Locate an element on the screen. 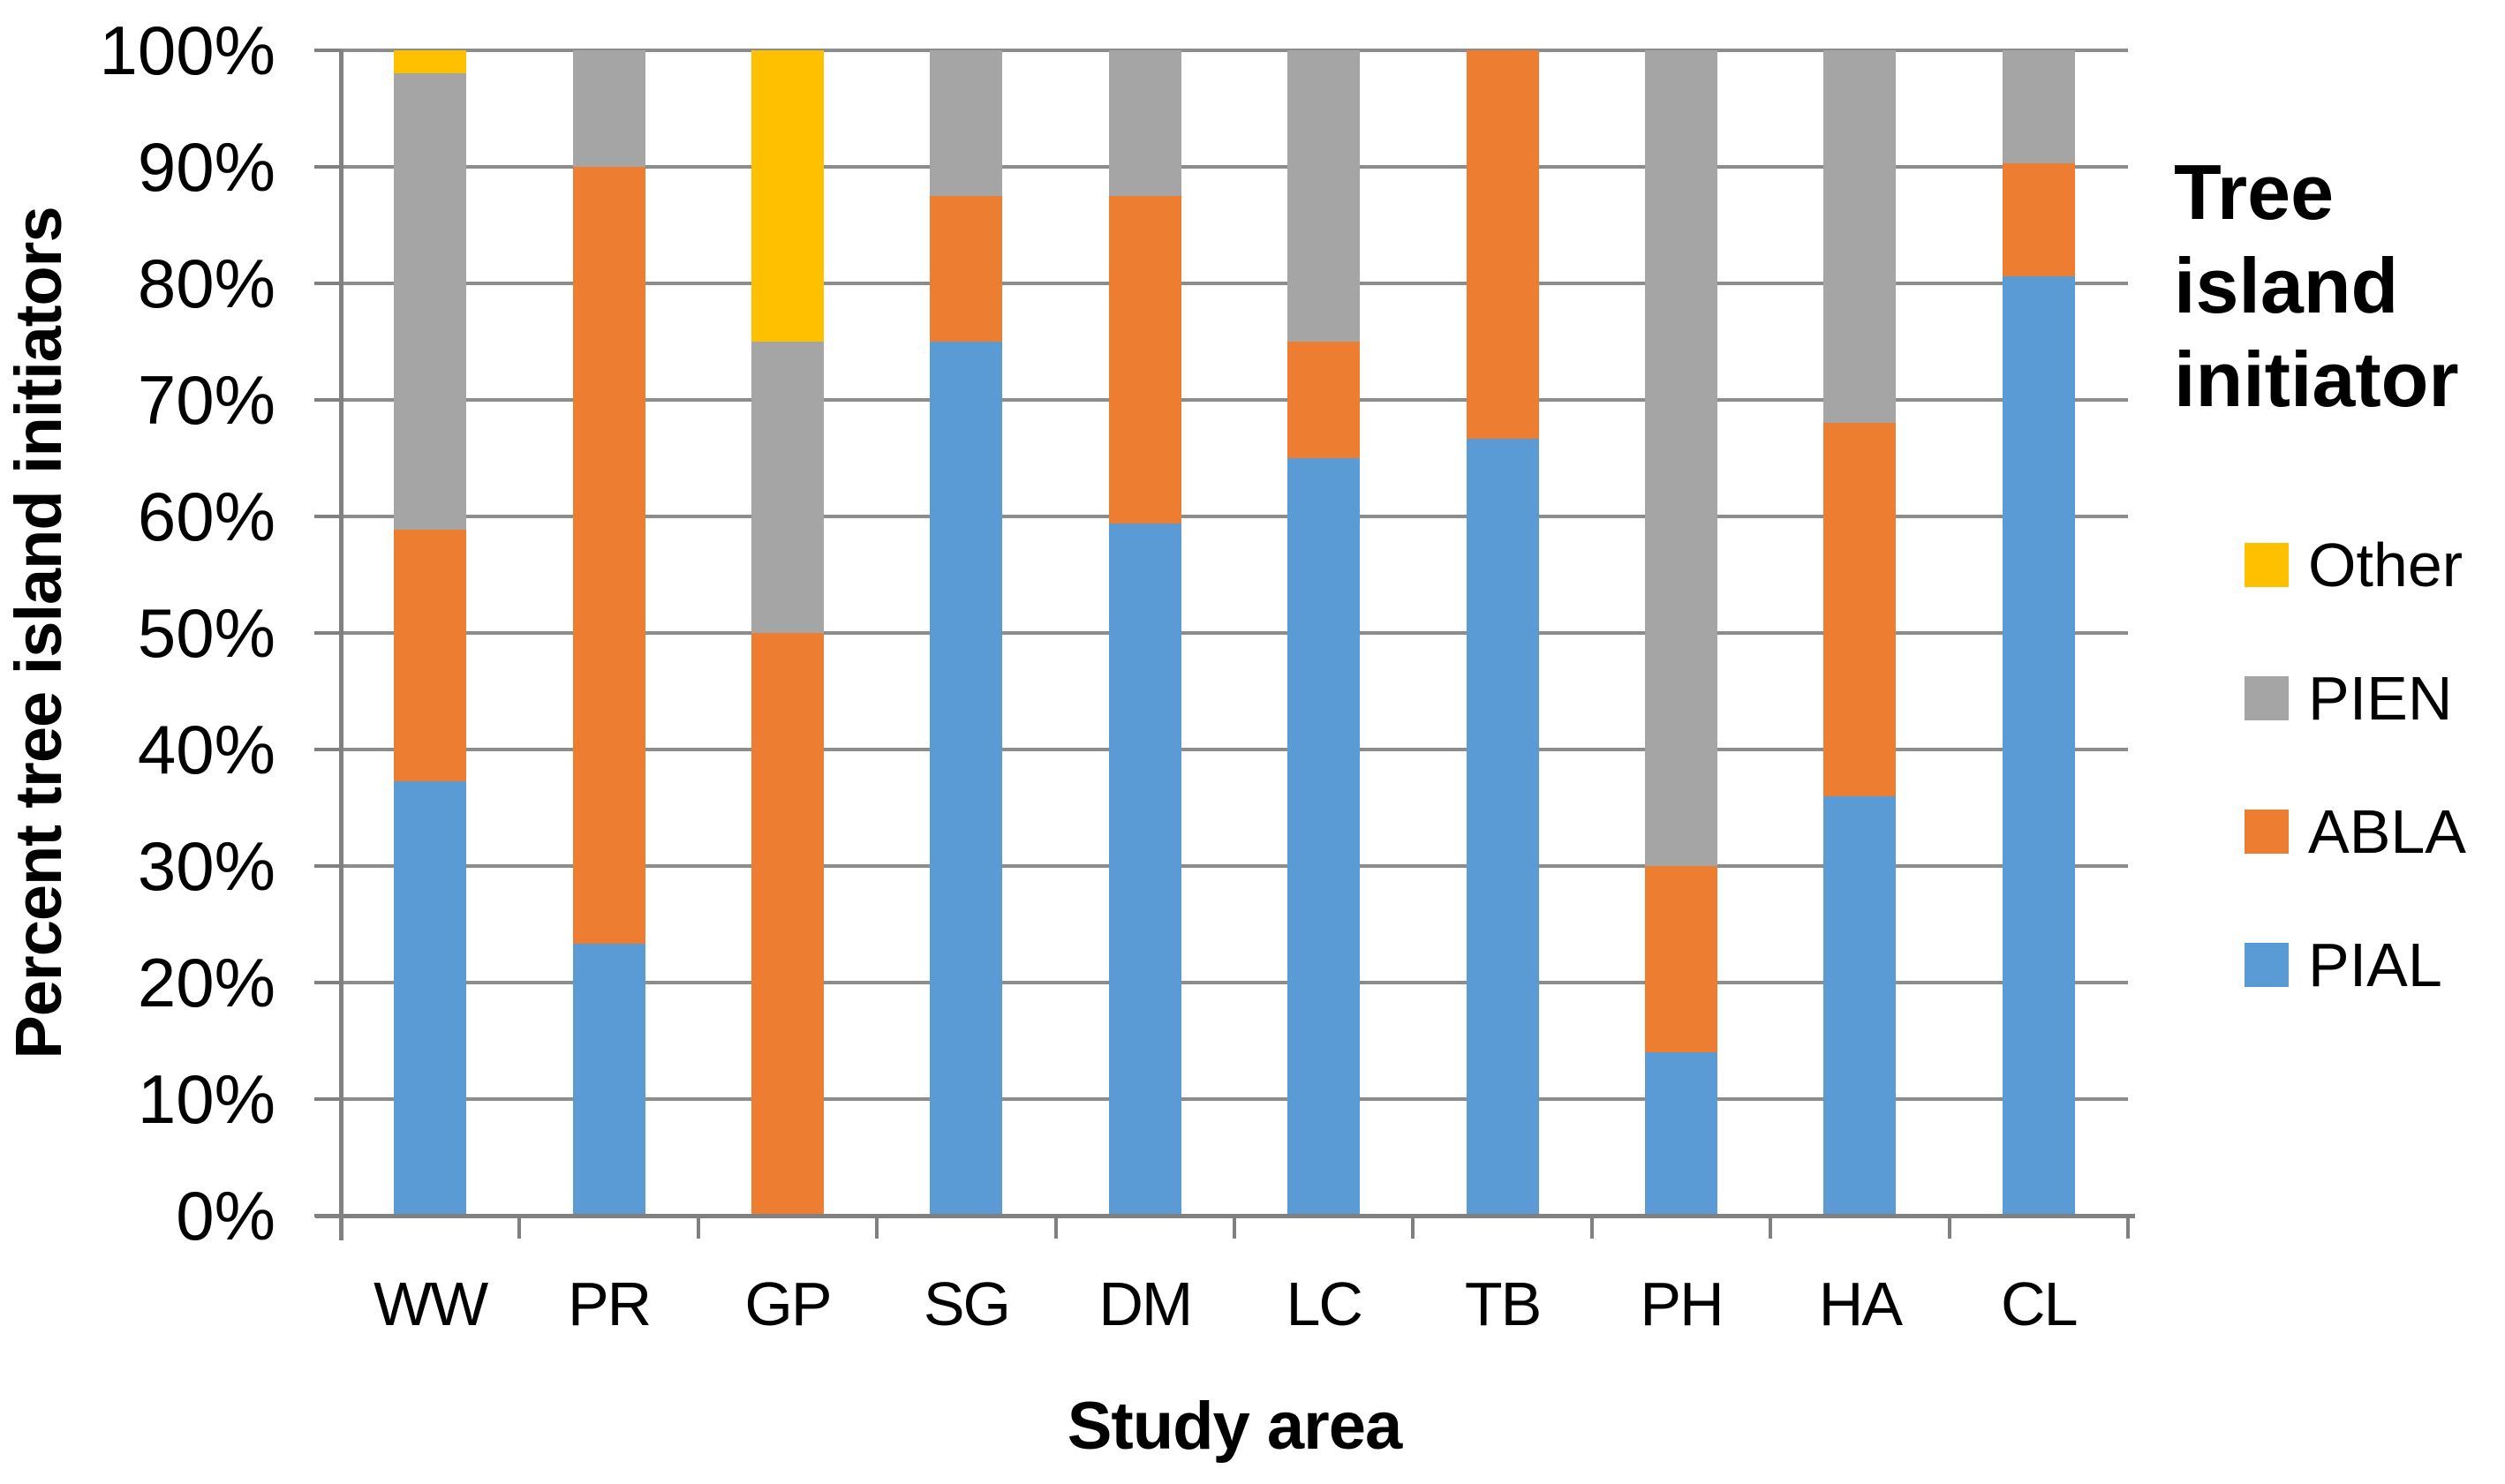 The width and height of the screenshot is (2505, 1484). bar-segment-PIAL-DM is located at coordinates (1144, 869).